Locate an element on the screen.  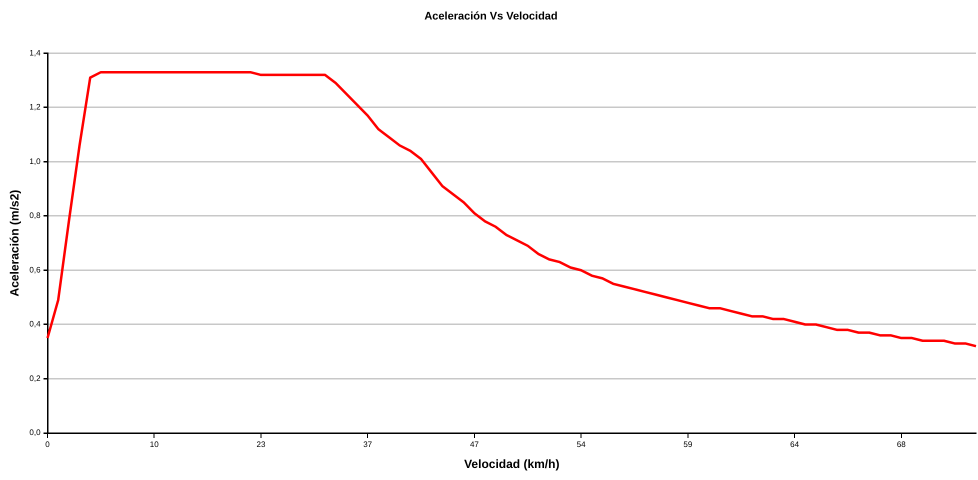
y-tick-label: 0,0 is located at coordinates (35, 433).